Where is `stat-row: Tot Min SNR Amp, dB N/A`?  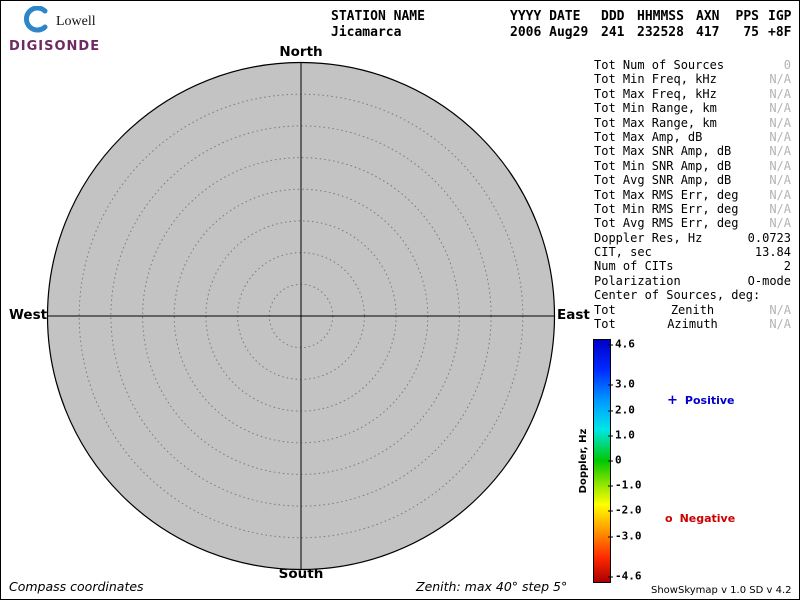
stat-row: Tot Min SNR Amp, dB N/A is located at coordinates (692, 166).